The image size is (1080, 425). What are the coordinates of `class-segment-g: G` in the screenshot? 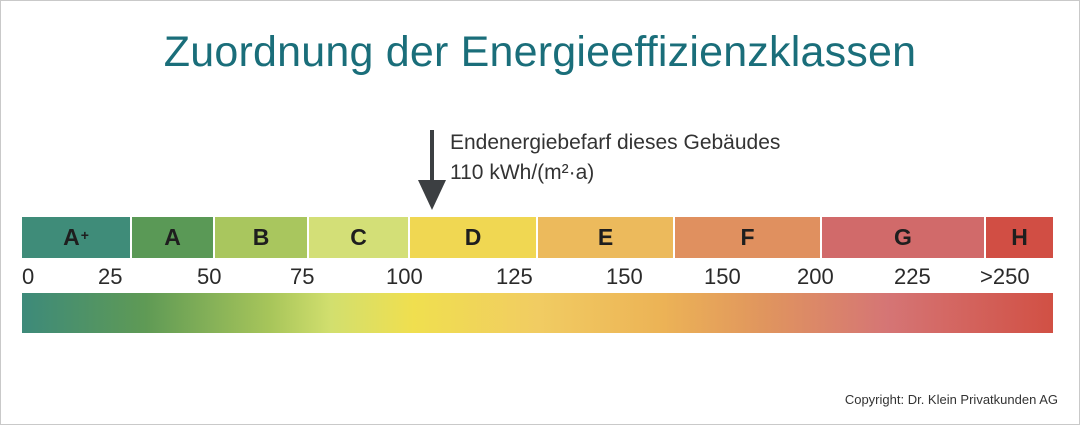 It's located at (904, 237).